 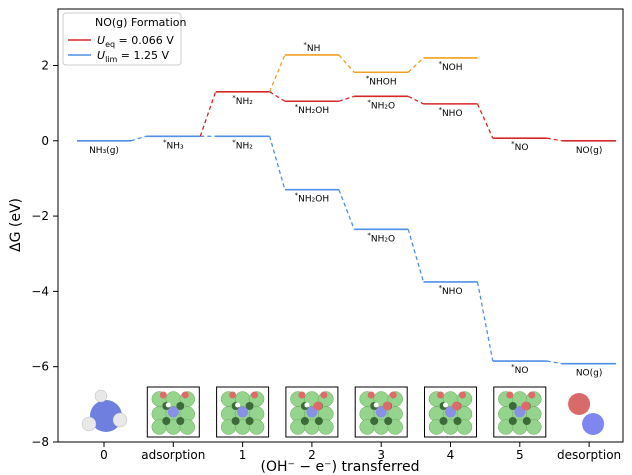 I want to click on x-tick-label: 3, so click(x=381, y=455).